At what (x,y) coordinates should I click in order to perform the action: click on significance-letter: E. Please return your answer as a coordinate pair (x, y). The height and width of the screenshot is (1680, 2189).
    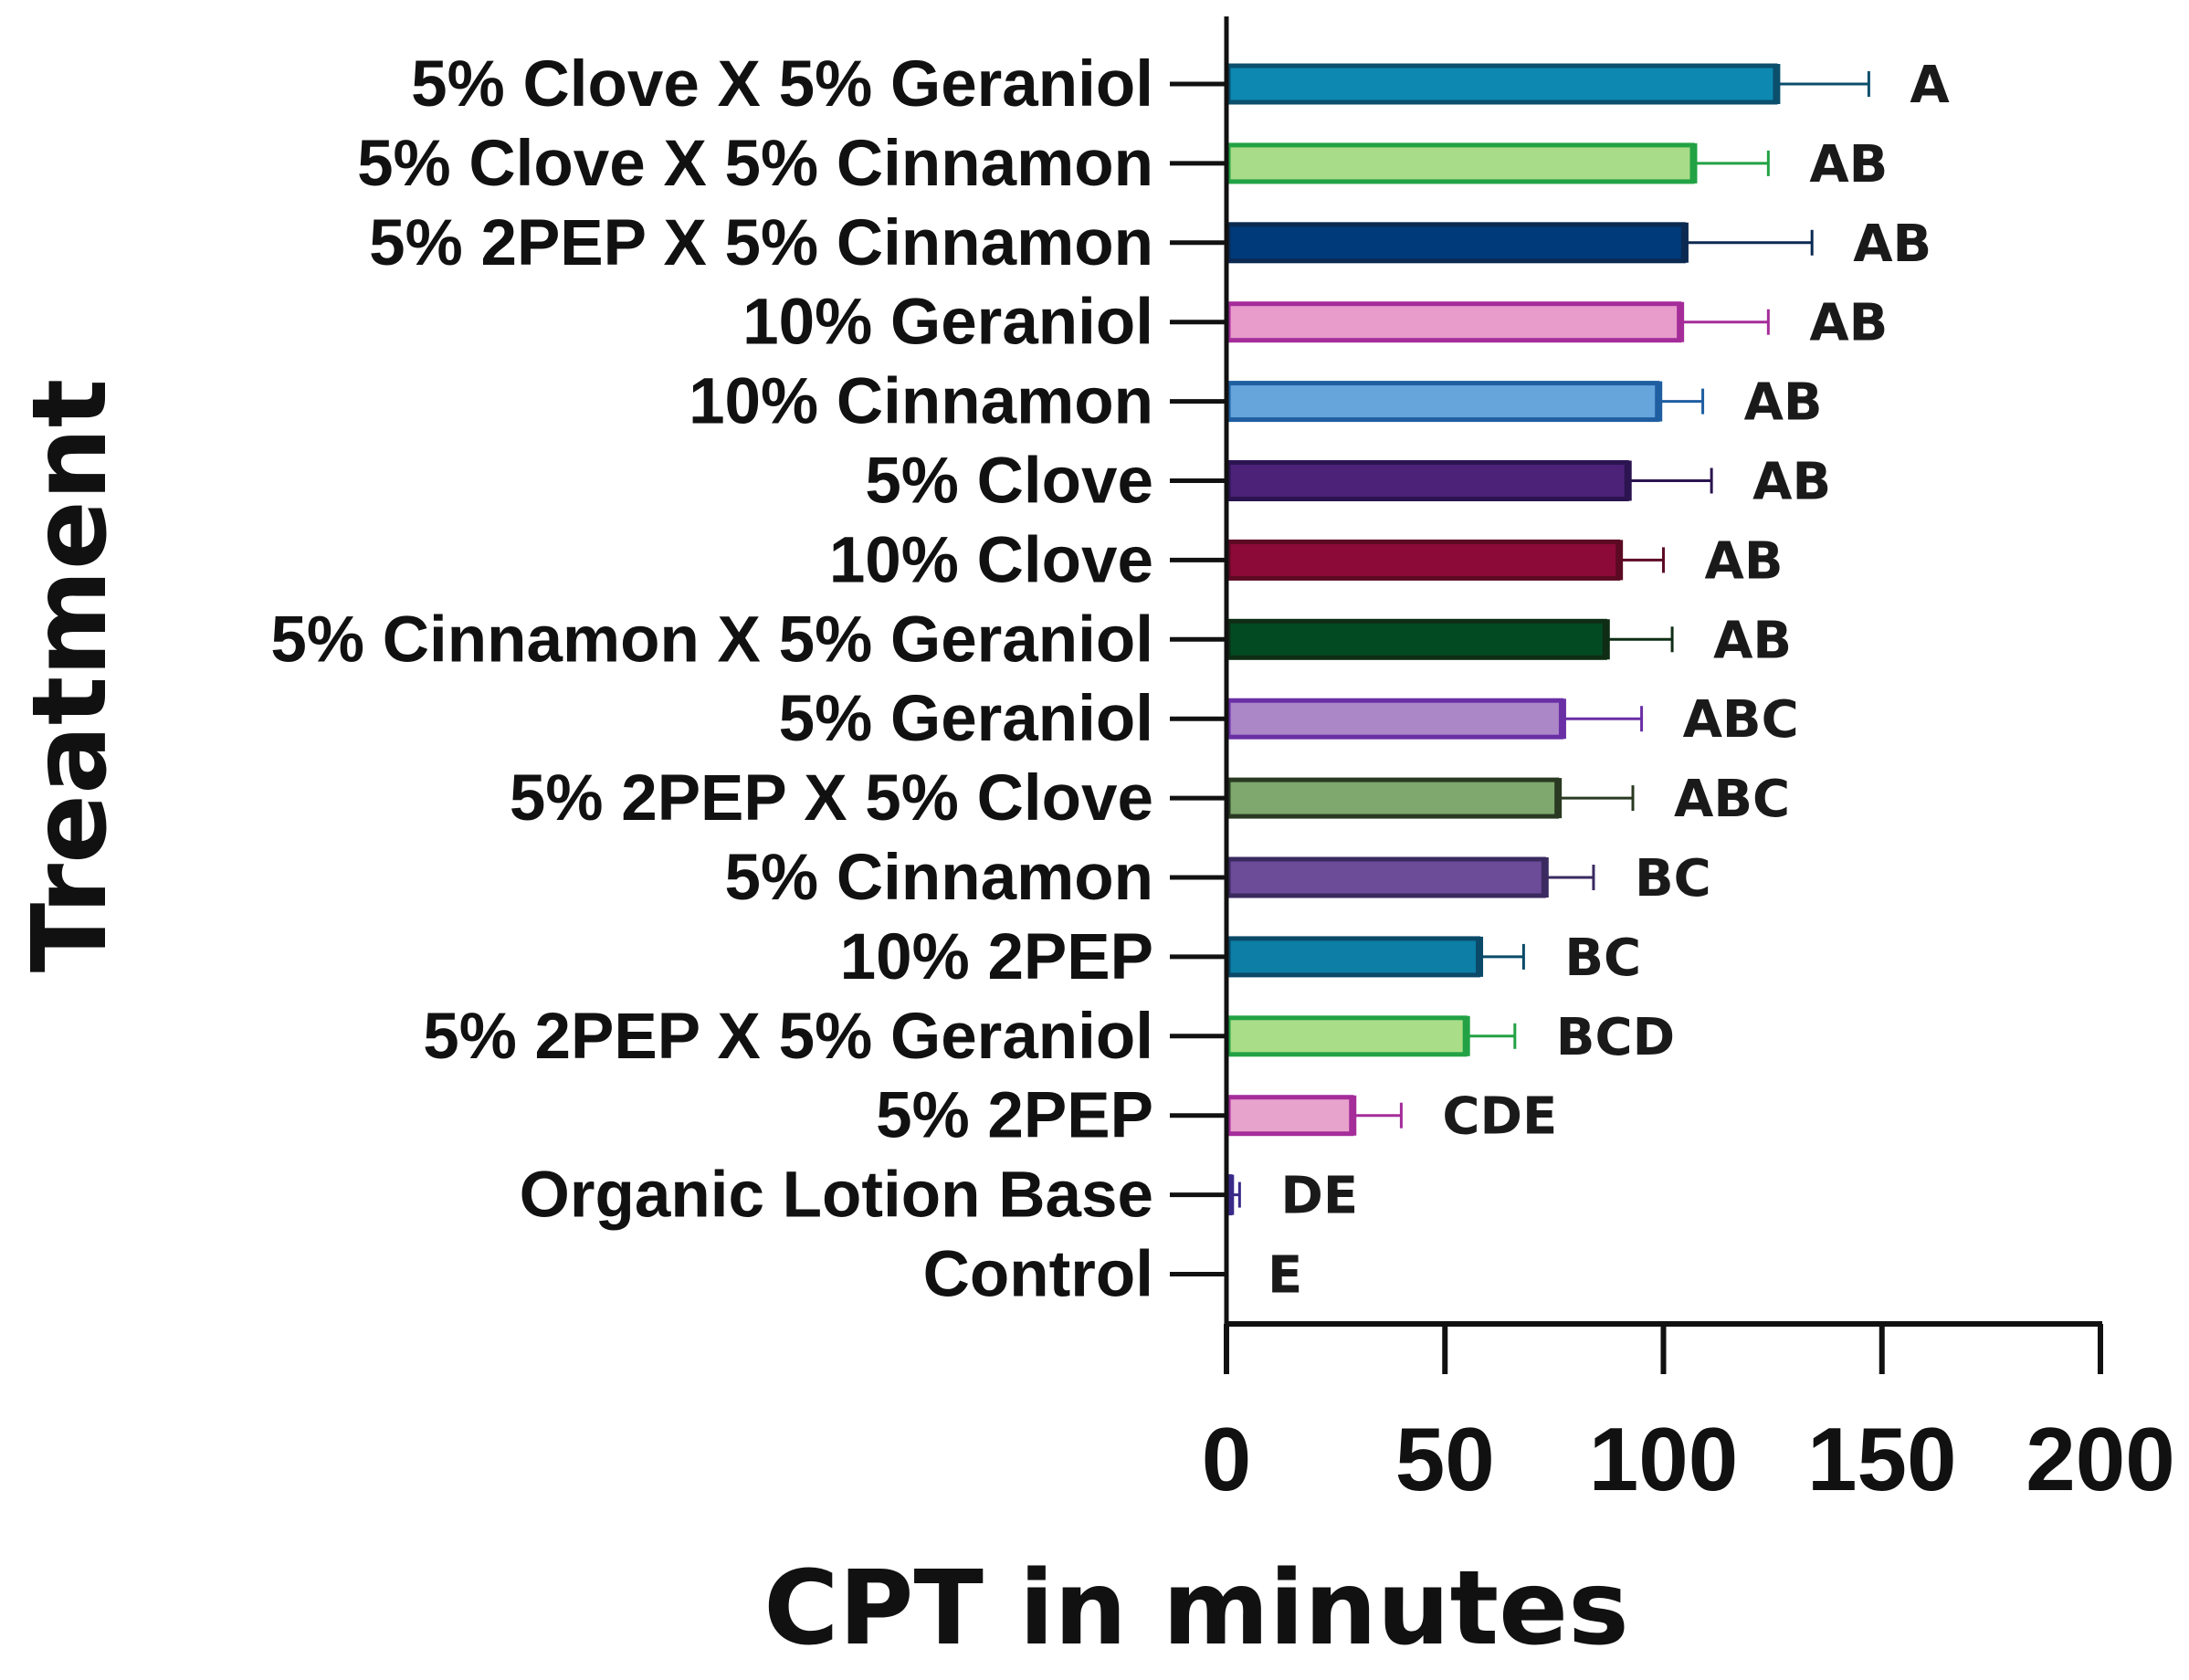
    Looking at the image, I should click on (1285, 1276).